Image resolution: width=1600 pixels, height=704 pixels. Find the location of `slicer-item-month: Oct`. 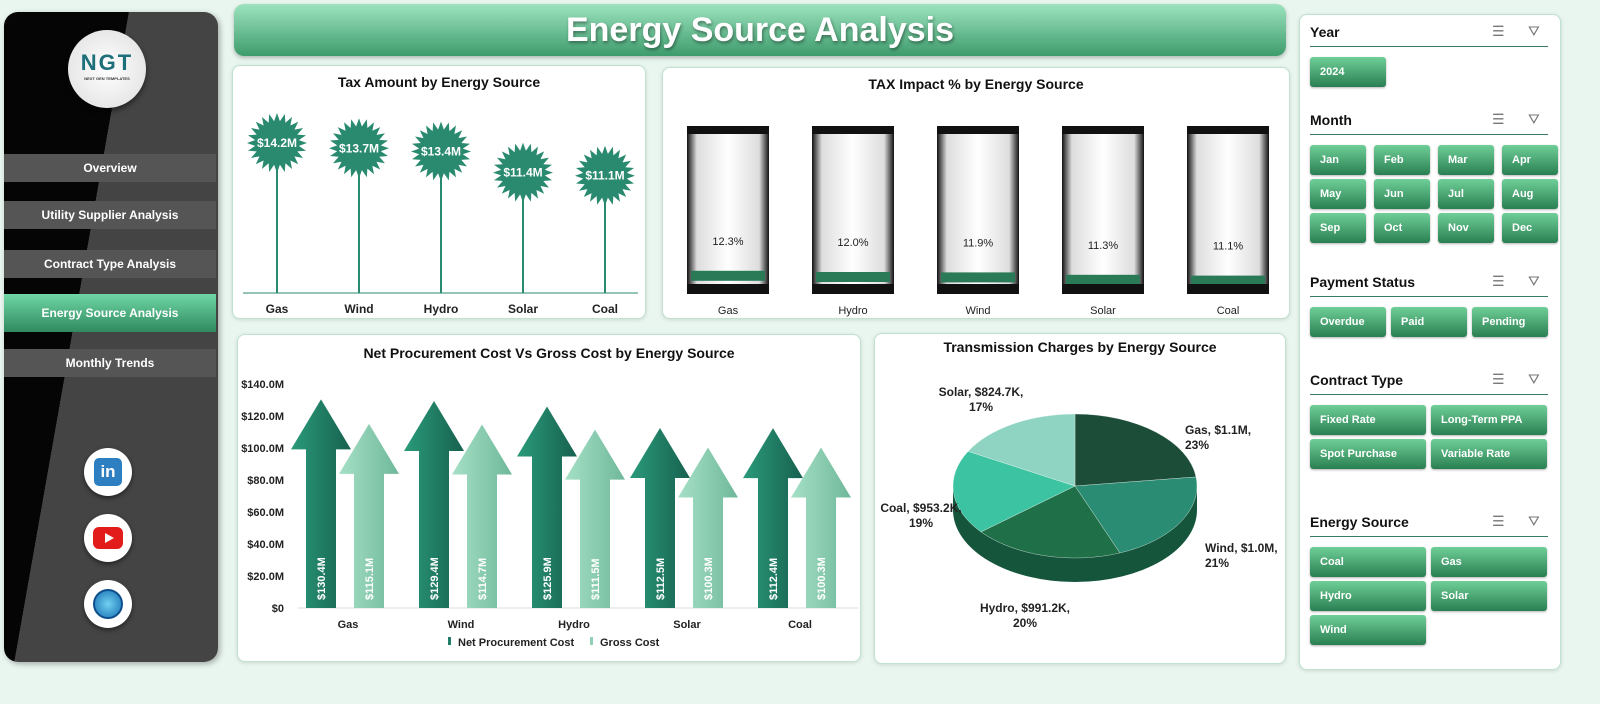

slicer-item-month: Oct is located at coordinates (1402, 228).